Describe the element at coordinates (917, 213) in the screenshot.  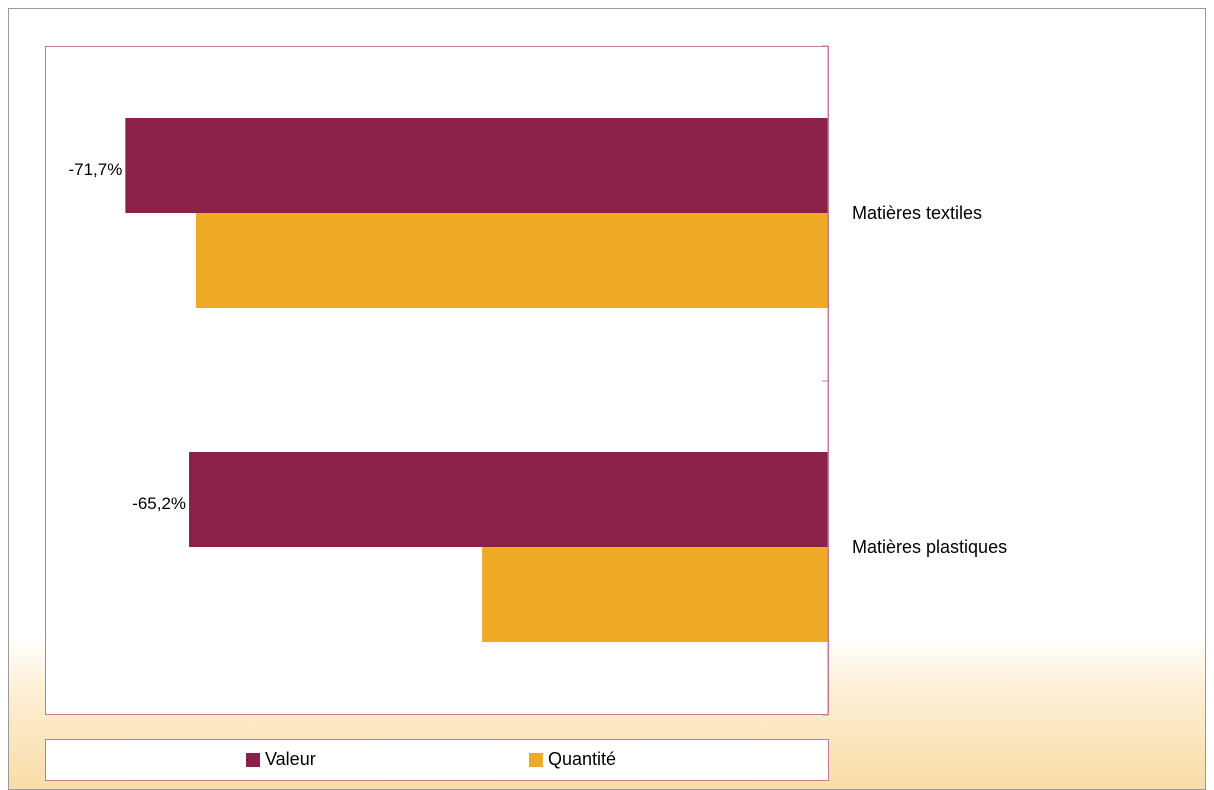
I see `category-label-0: Matières textiles` at that location.